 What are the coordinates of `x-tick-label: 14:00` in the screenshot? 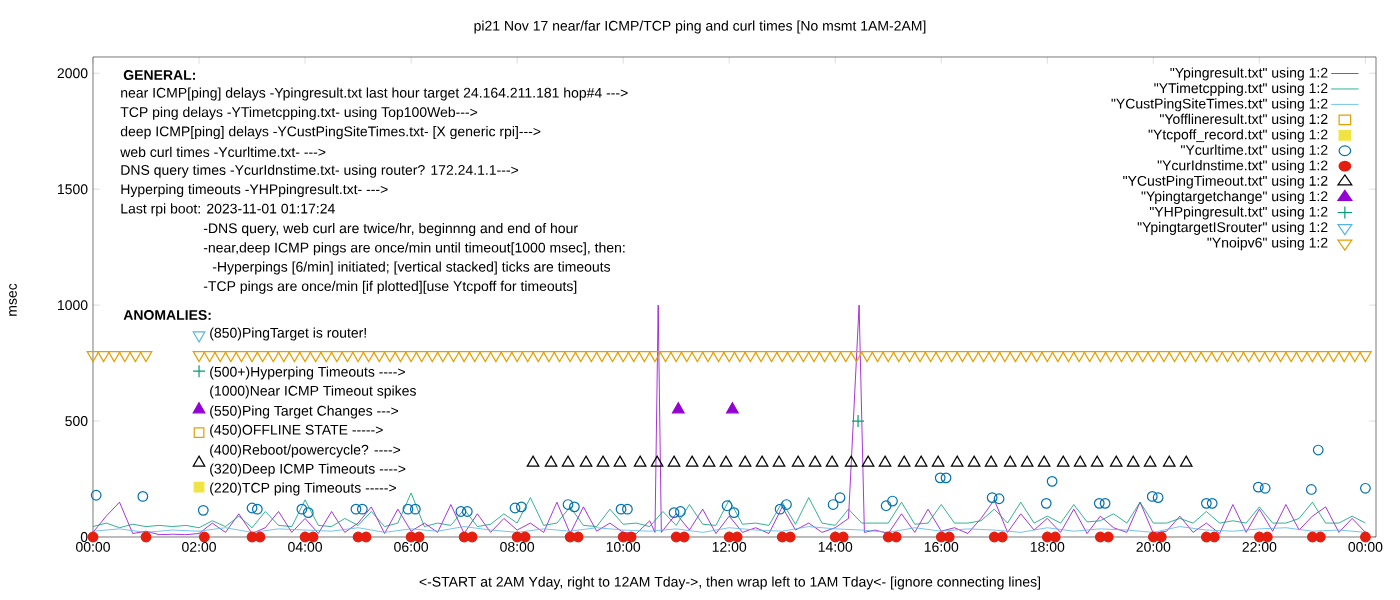 It's located at (835, 546).